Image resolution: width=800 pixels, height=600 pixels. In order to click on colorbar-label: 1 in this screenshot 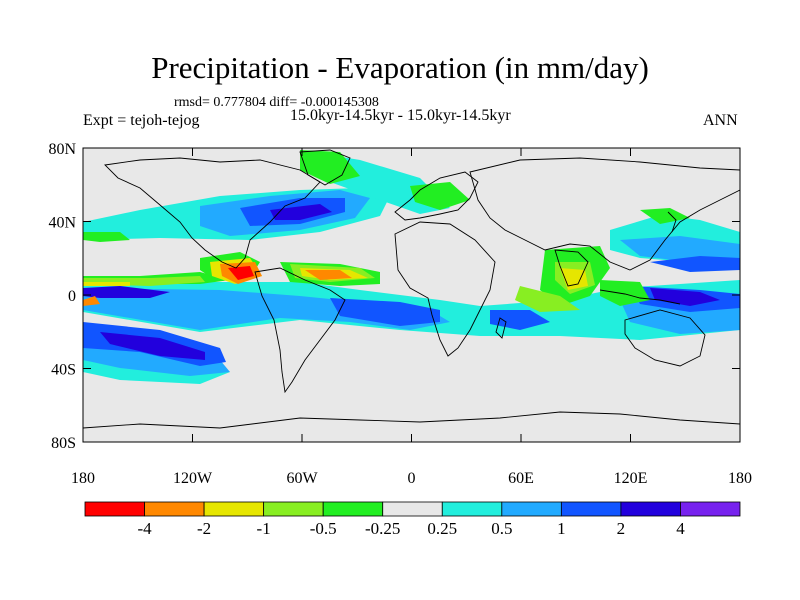, I will do `click(561, 528)`.